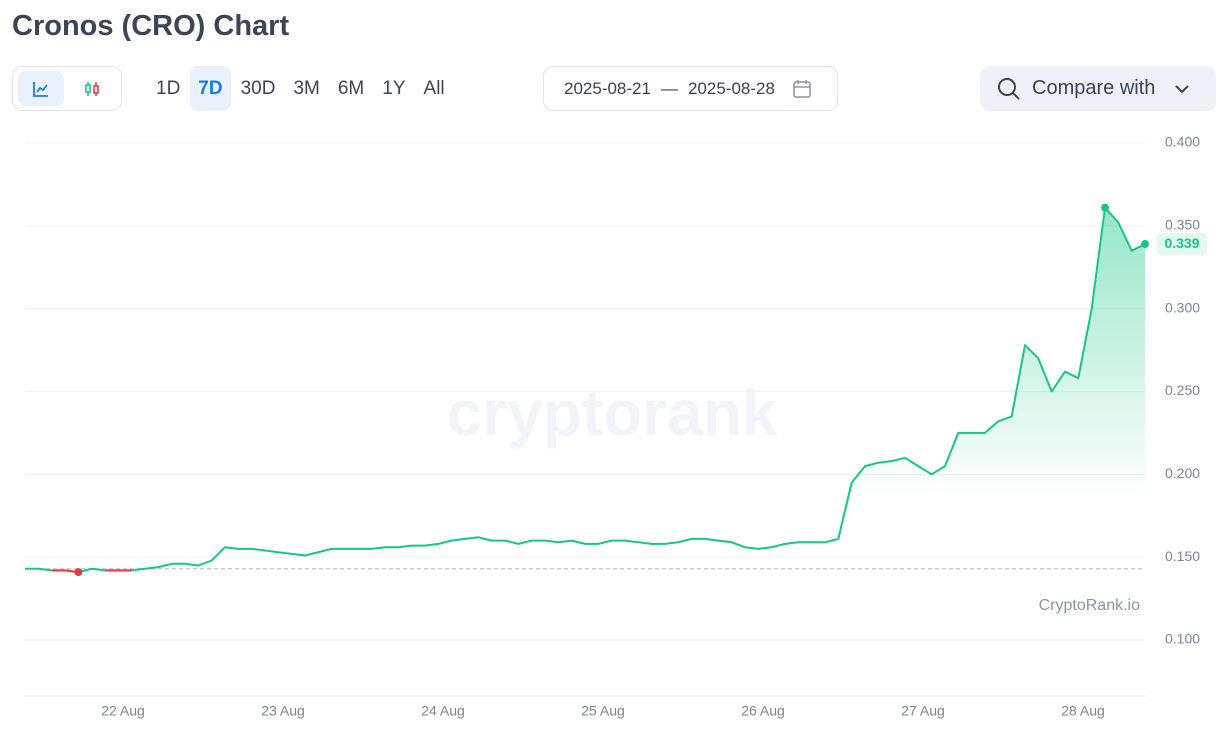 The image size is (1229, 731). I want to click on last-dot, so click(1145, 244).